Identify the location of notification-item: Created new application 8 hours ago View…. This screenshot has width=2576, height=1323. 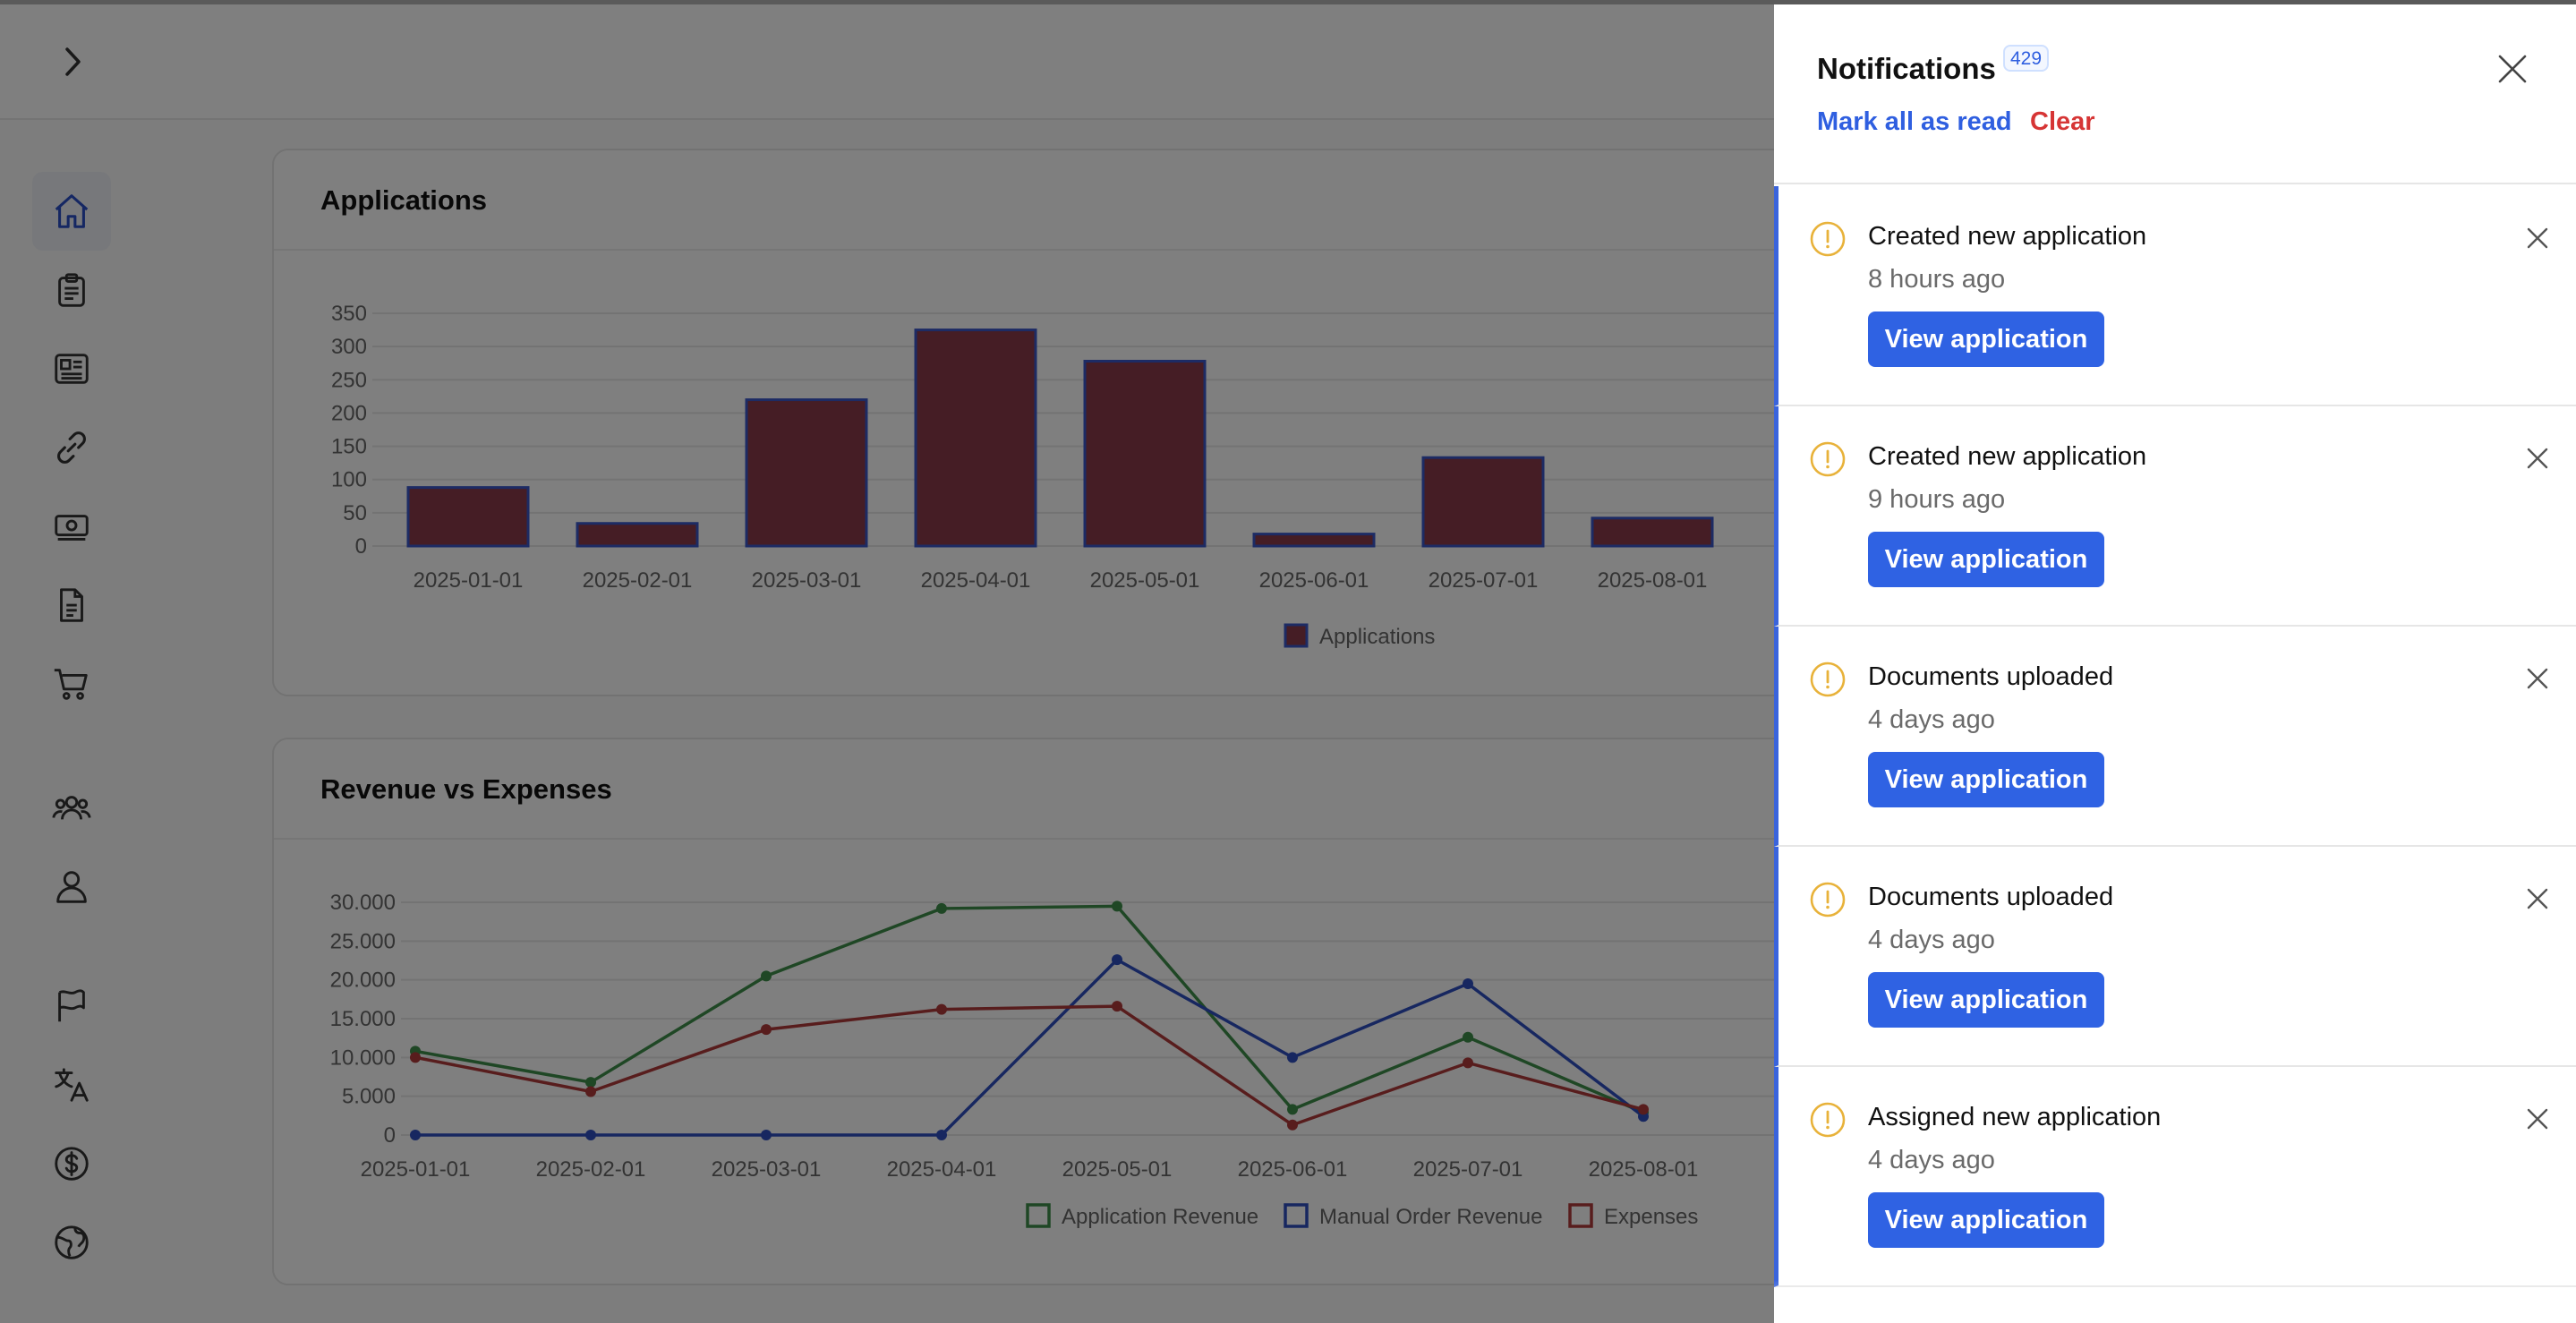
(2175, 296).